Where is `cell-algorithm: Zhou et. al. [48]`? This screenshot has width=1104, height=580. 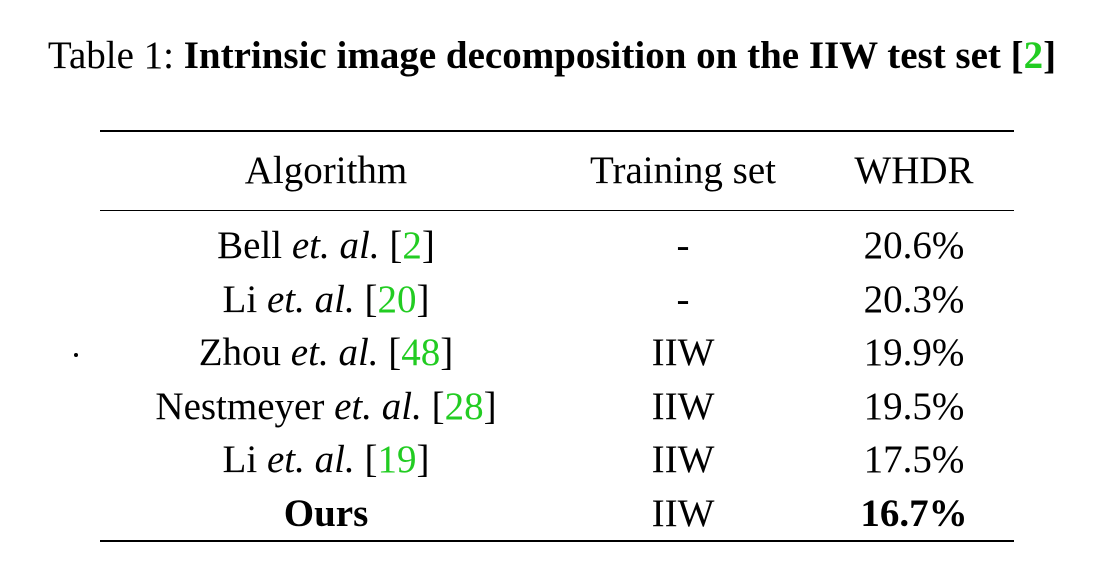 cell-algorithm: Zhou et. al. [48] is located at coordinates (326, 353).